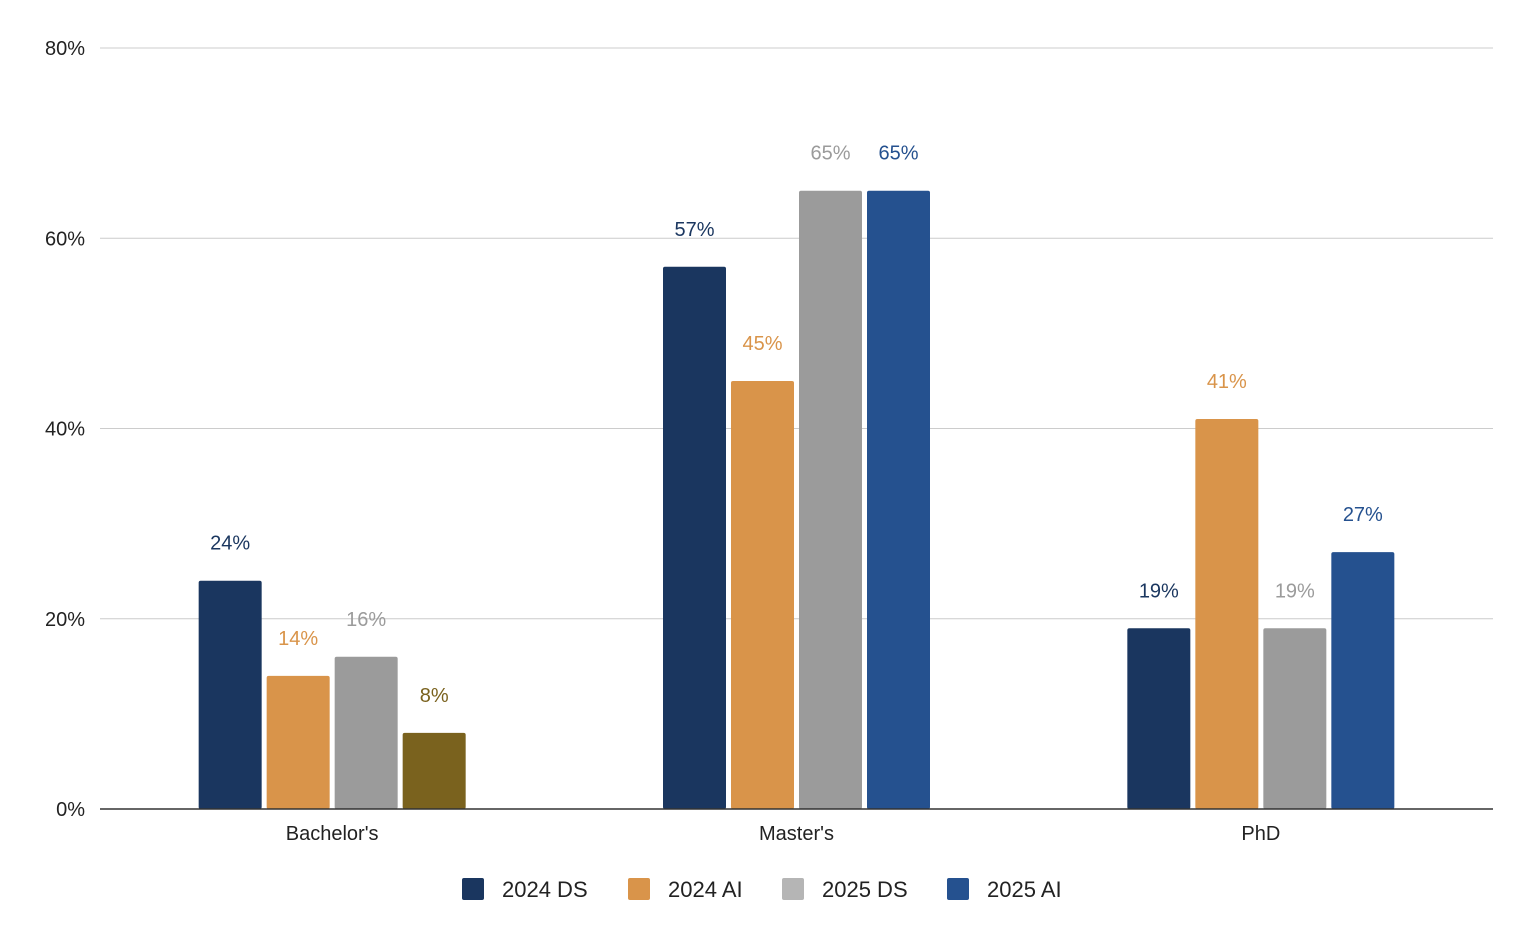 The image size is (1532, 936). Describe the element at coordinates (762, 344) in the screenshot. I see `data-label: 45%` at that location.